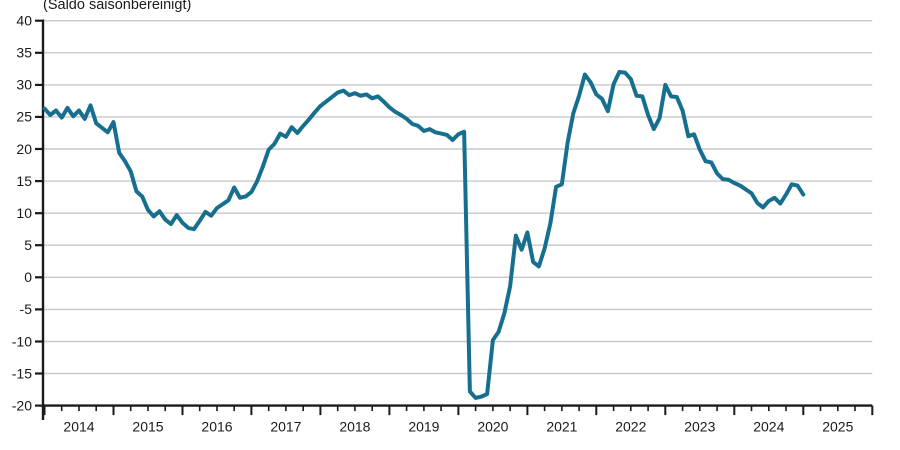 This screenshot has height=450, width=900. What do you see at coordinates (24, 117) in the screenshot?
I see `y-tick-label: 25` at bounding box center [24, 117].